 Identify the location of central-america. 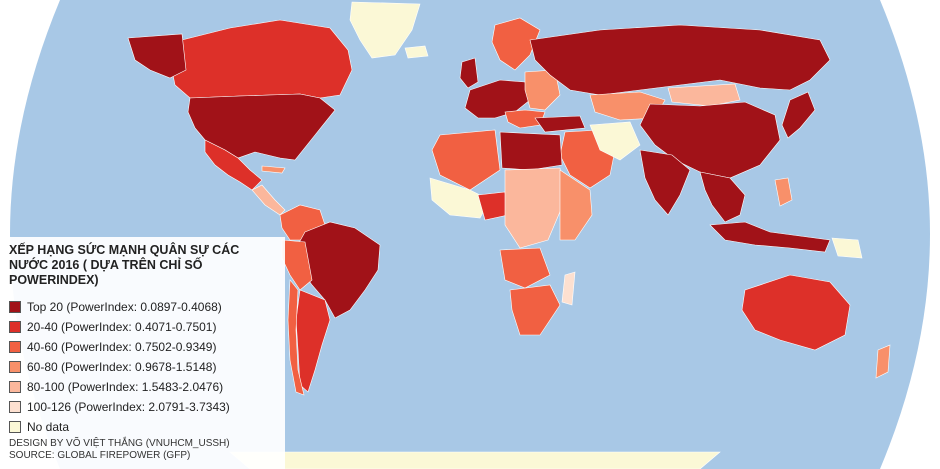
(268, 200).